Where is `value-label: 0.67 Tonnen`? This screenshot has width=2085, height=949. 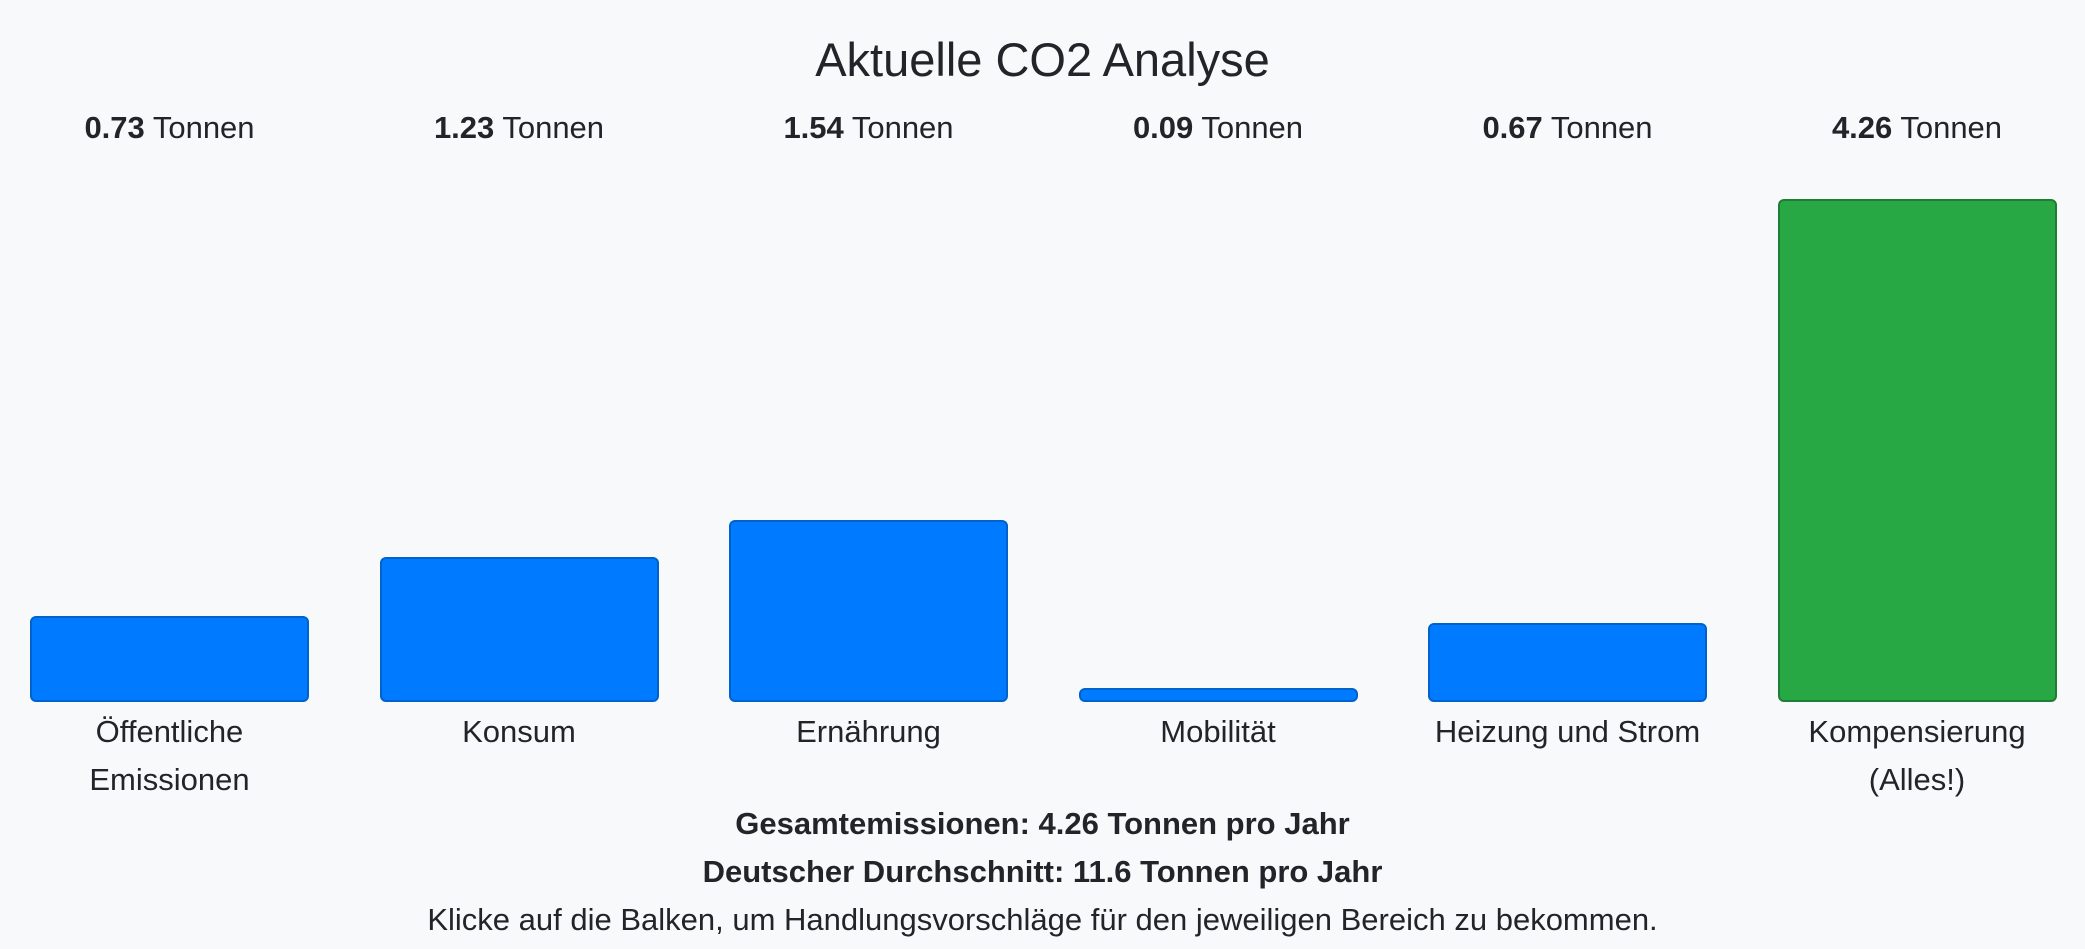
value-label: 0.67 Tonnen is located at coordinates (1567, 127).